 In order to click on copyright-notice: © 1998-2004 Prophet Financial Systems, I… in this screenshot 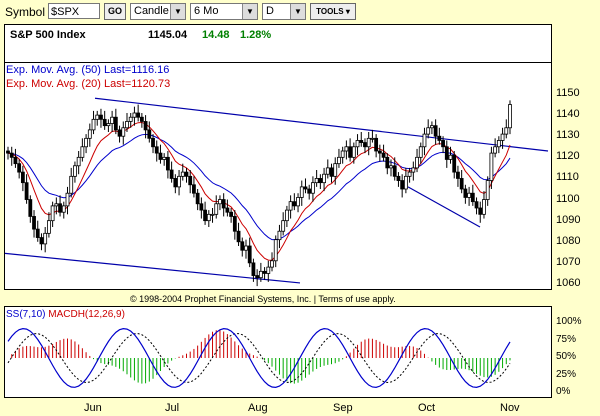, I will do `click(263, 299)`.